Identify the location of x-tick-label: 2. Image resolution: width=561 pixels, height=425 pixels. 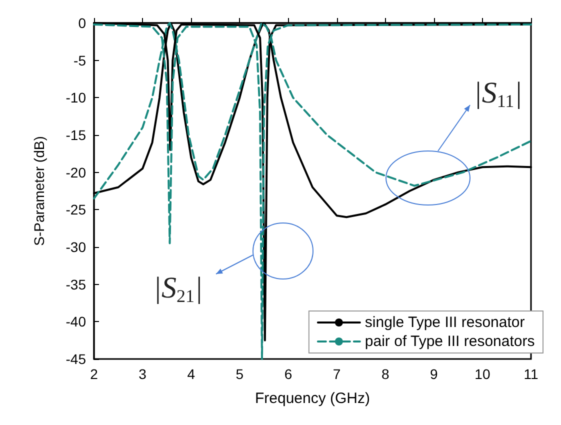
(94, 374).